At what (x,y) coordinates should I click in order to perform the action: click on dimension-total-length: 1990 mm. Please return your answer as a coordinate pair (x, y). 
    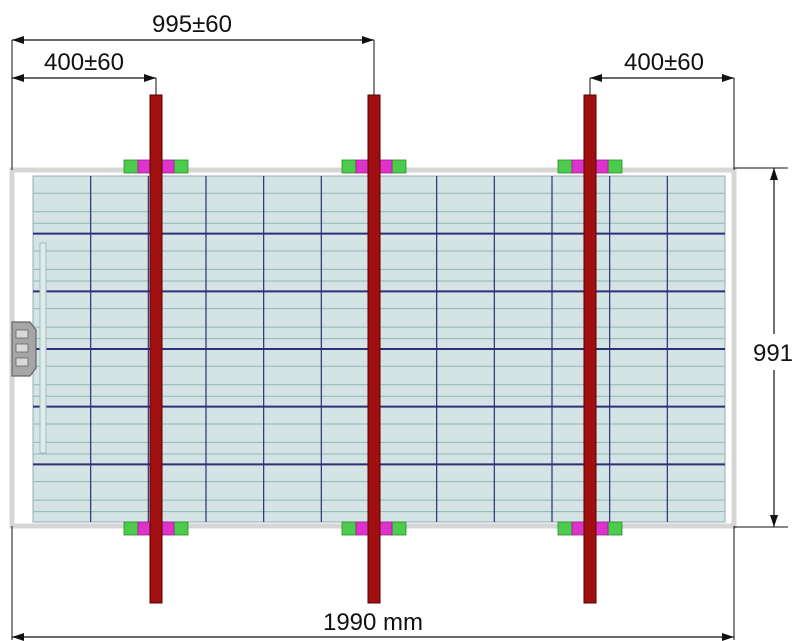
    Looking at the image, I should click on (373, 623).